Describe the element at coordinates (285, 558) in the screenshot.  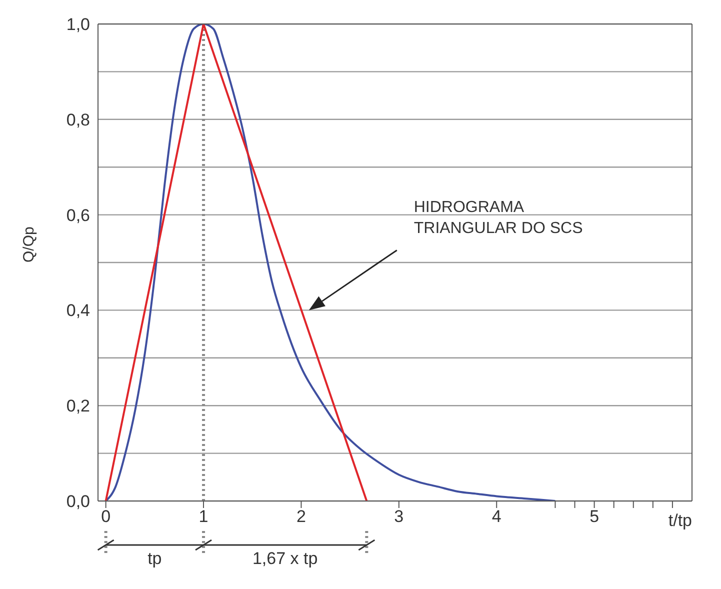
I see `text: 1,67 x tp` at that location.